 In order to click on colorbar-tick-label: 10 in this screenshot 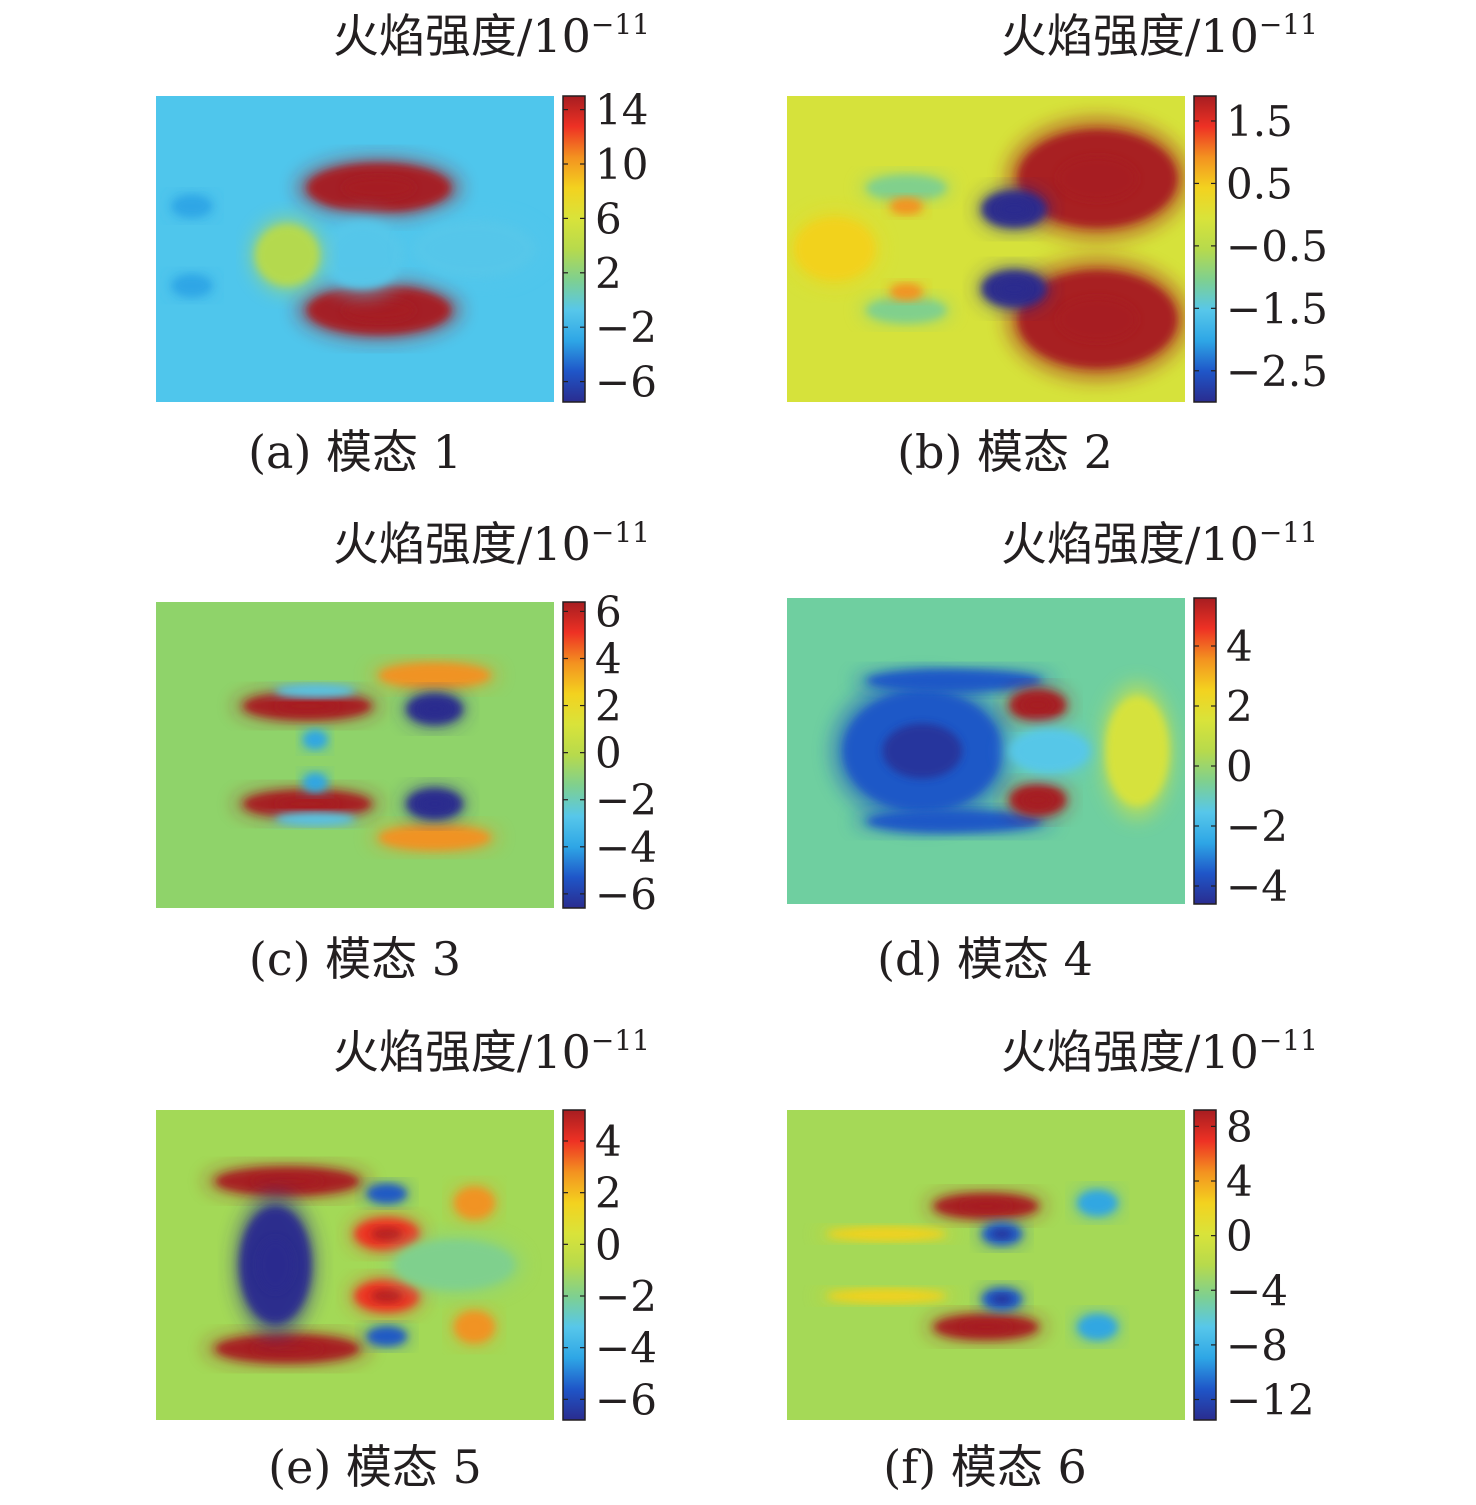, I will do `click(621, 164)`.